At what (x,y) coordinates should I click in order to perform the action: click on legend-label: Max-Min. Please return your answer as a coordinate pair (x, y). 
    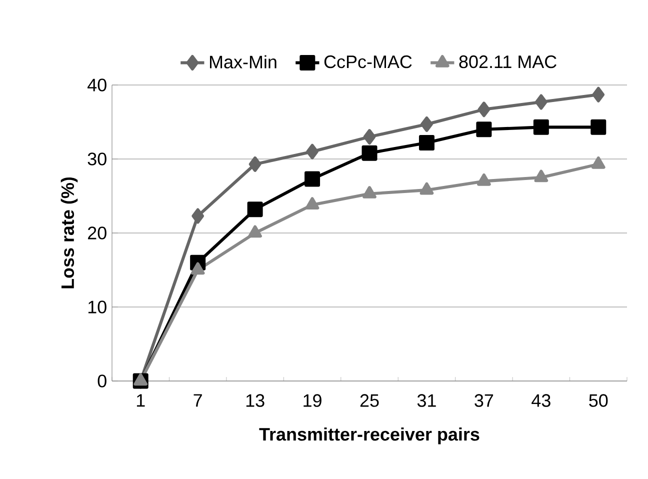
    Looking at the image, I should click on (243, 61).